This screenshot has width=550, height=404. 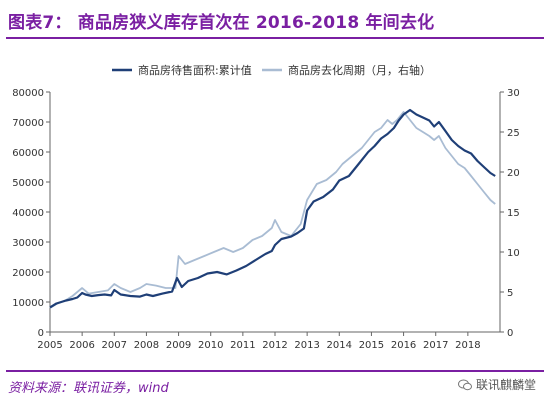 I want to click on left-tick-label: 20000, so click(x=28, y=273).